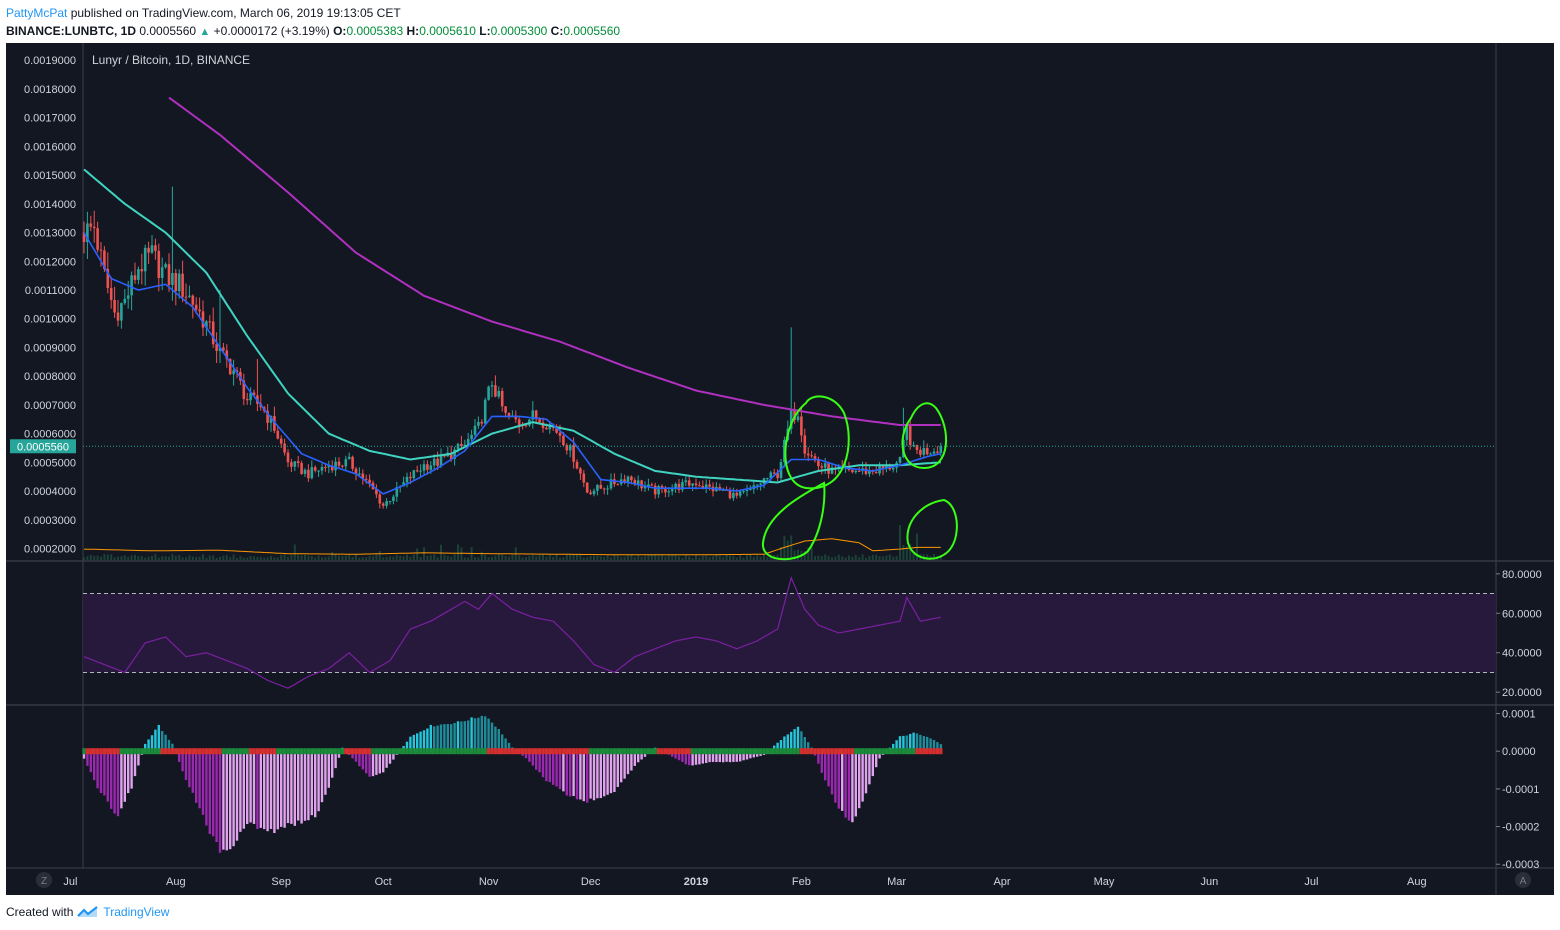 The image size is (1560, 930). Describe the element at coordinates (136, 912) in the screenshot. I see `tradingview-link: TradingView` at that location.